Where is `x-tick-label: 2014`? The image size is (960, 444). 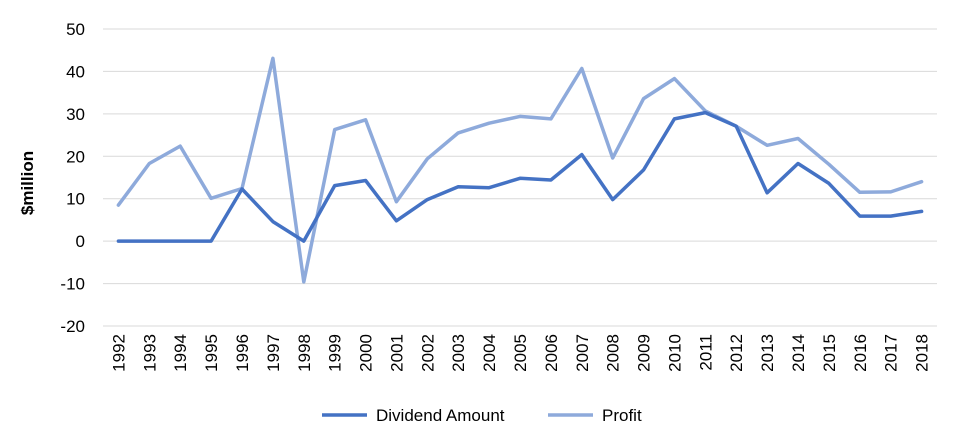
x-tick-label: 2014 is located at coordinates (798, 353).